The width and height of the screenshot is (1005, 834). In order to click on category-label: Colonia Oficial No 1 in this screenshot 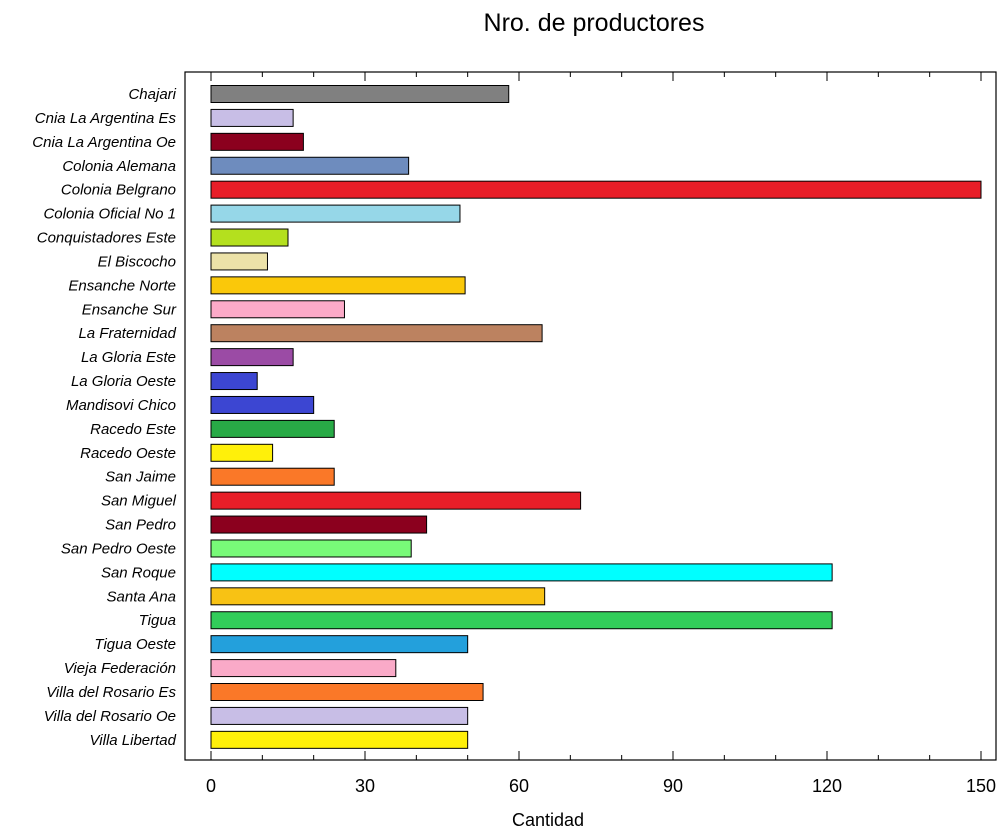, I will do `click(109, 214)`.